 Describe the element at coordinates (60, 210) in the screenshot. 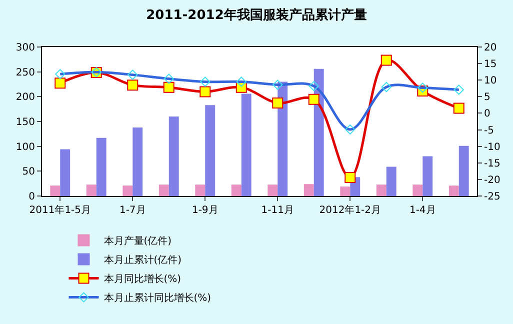

I see `x-tick-label: 2011年1-5月` at that location.